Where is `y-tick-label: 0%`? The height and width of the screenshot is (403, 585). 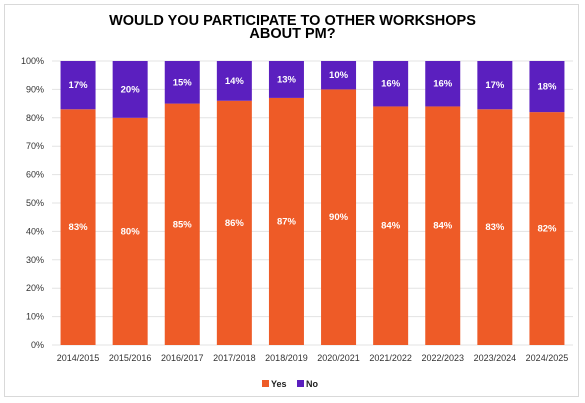
y-tick-label: 0% is located at coordinates (37, 345).